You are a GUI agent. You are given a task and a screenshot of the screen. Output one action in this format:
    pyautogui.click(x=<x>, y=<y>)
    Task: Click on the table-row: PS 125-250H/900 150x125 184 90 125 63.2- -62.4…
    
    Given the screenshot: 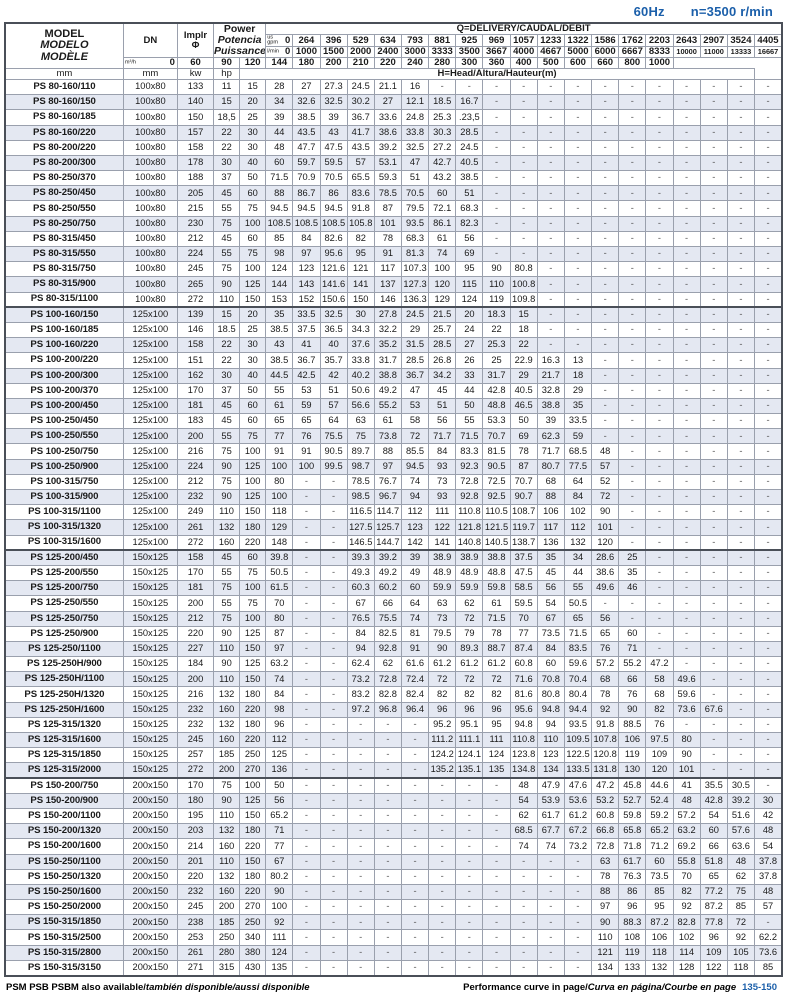 What is the action you would take?
    pyautogui.click(x=393, y=664)
    